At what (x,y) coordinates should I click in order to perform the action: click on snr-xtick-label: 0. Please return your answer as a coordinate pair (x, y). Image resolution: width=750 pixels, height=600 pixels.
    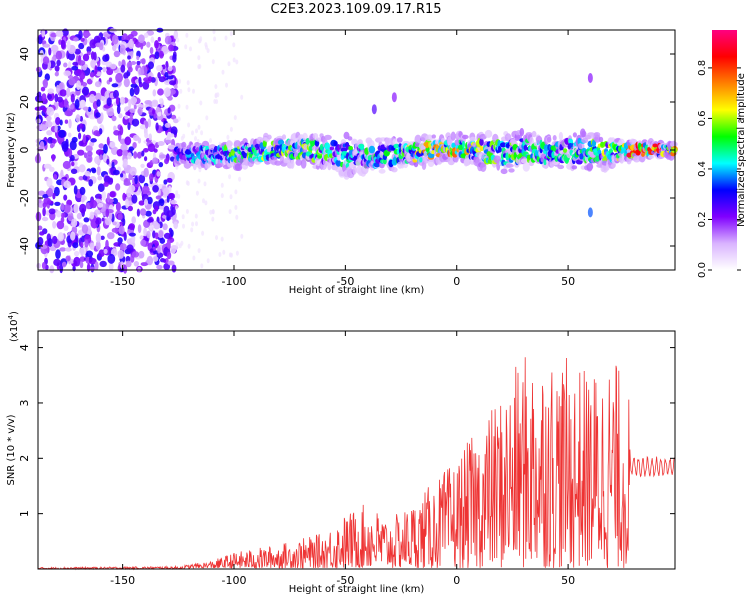
    Looking at the image, I should click on (456, 580).